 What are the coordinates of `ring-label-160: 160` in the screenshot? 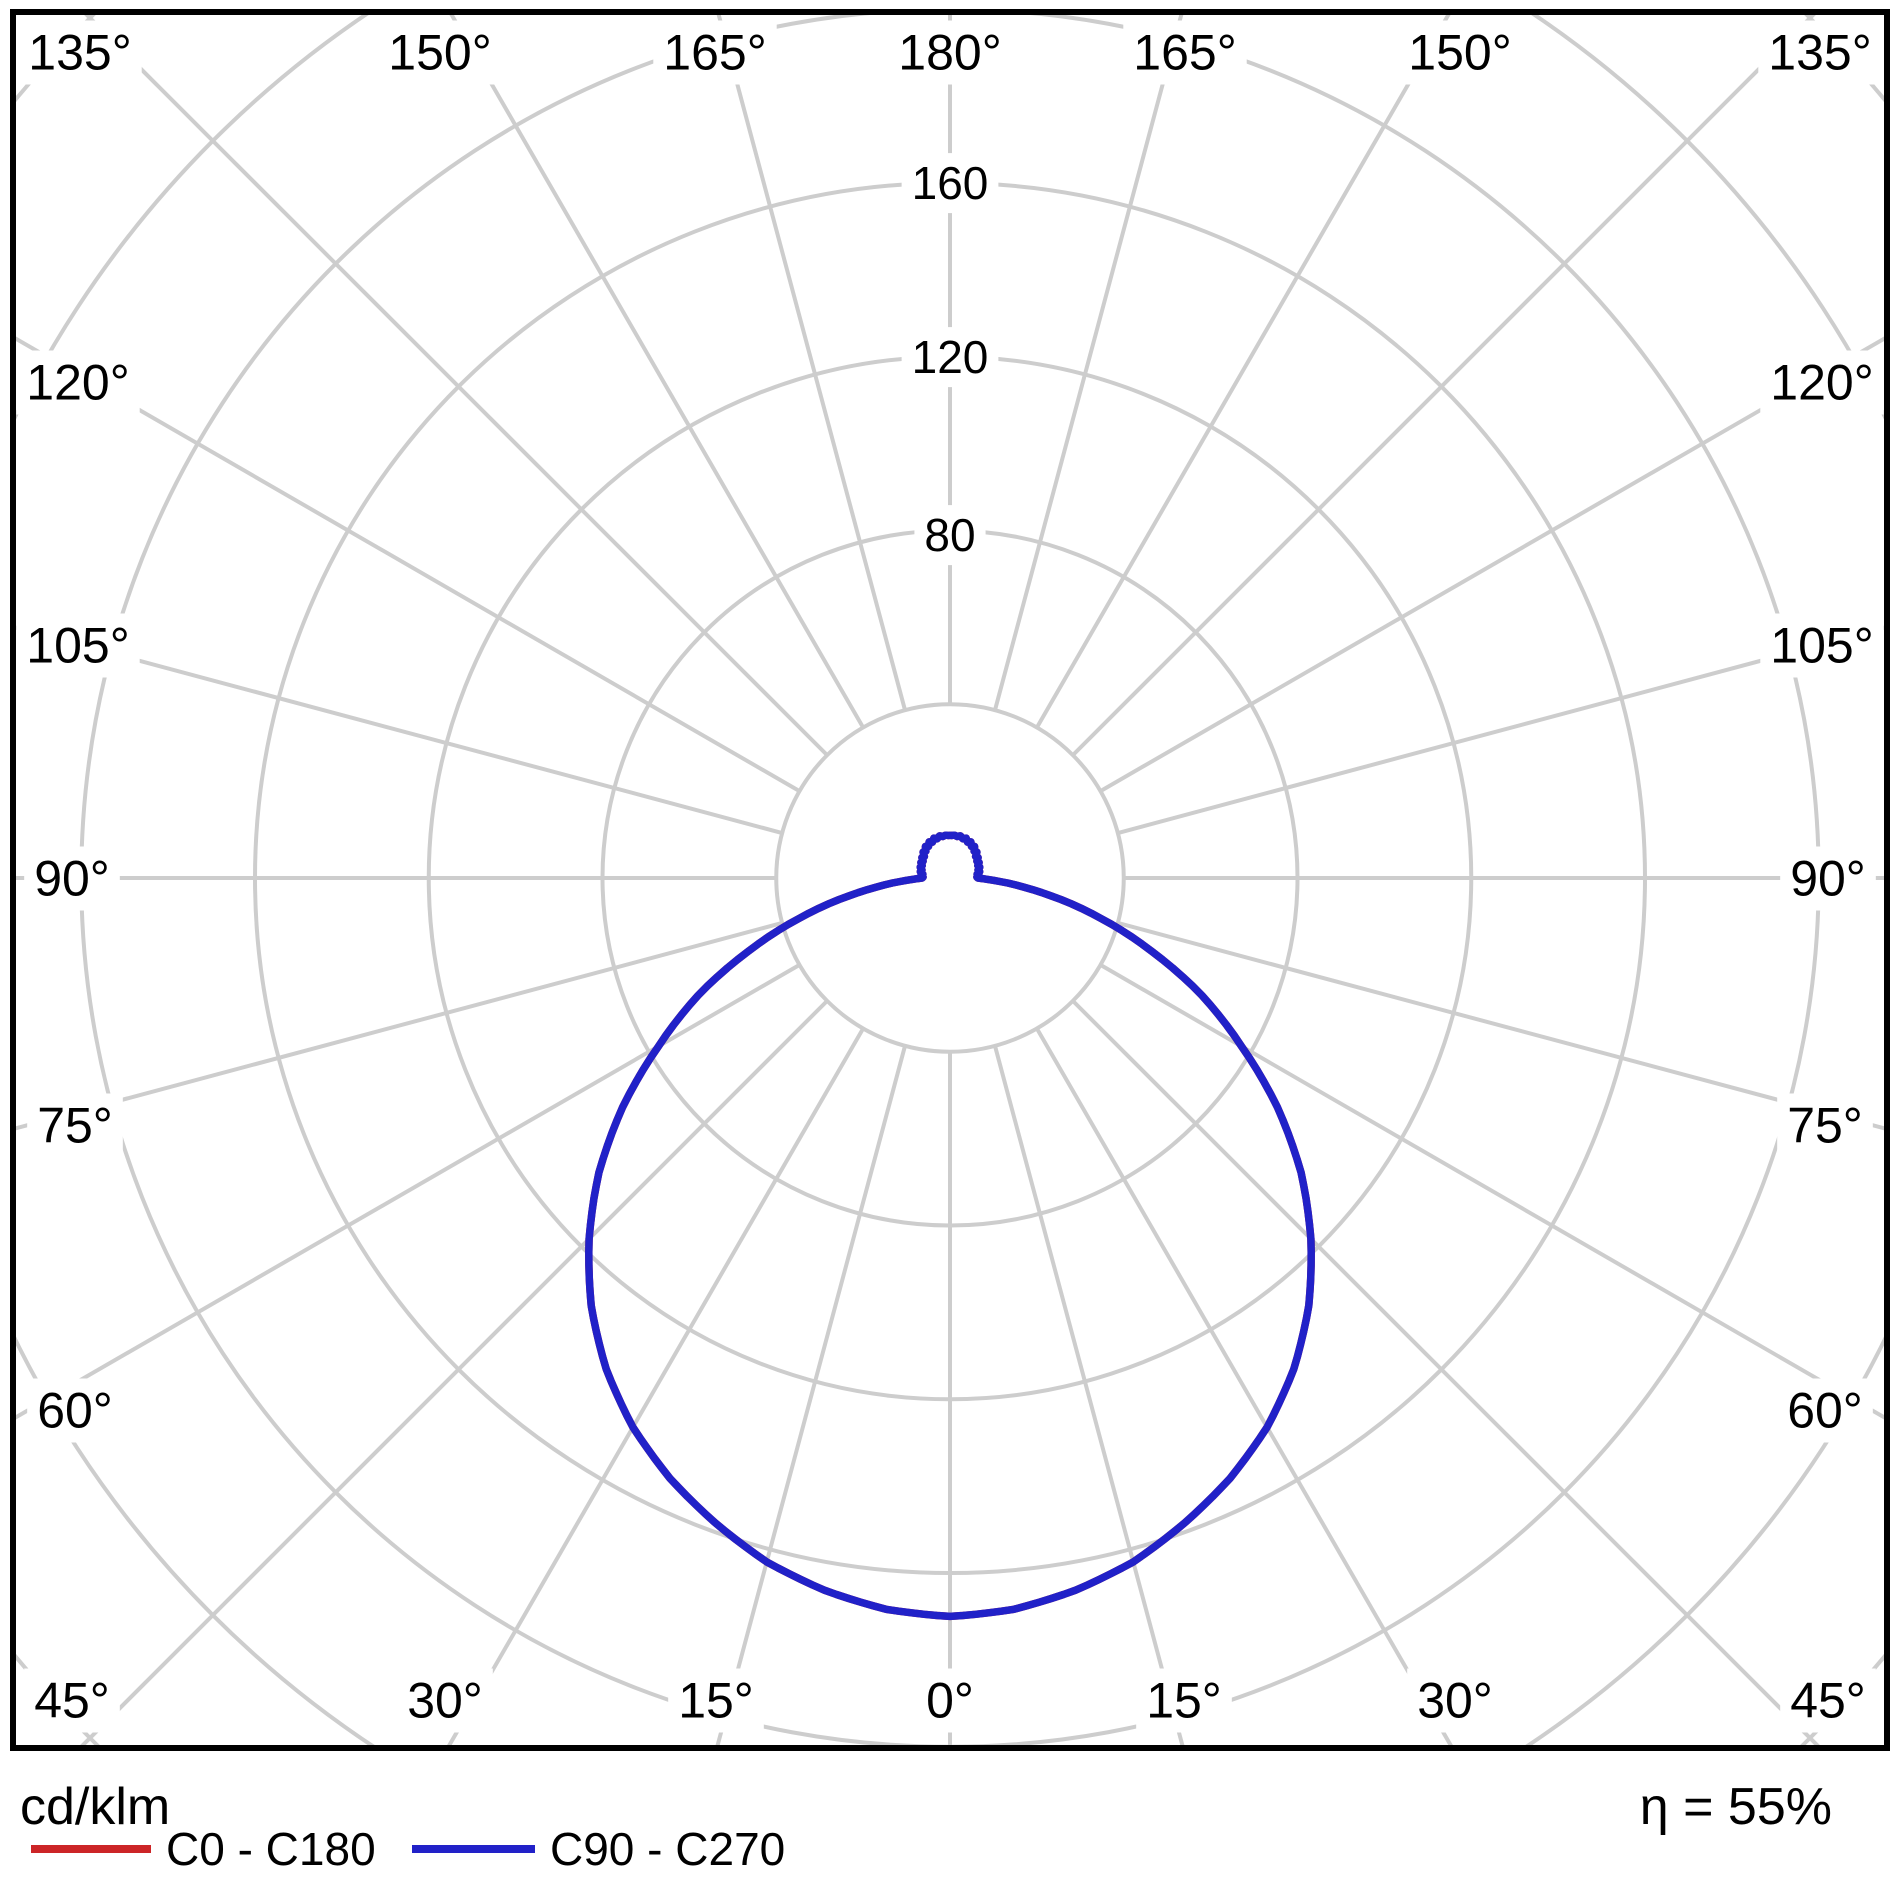 It's located at (950, 183).